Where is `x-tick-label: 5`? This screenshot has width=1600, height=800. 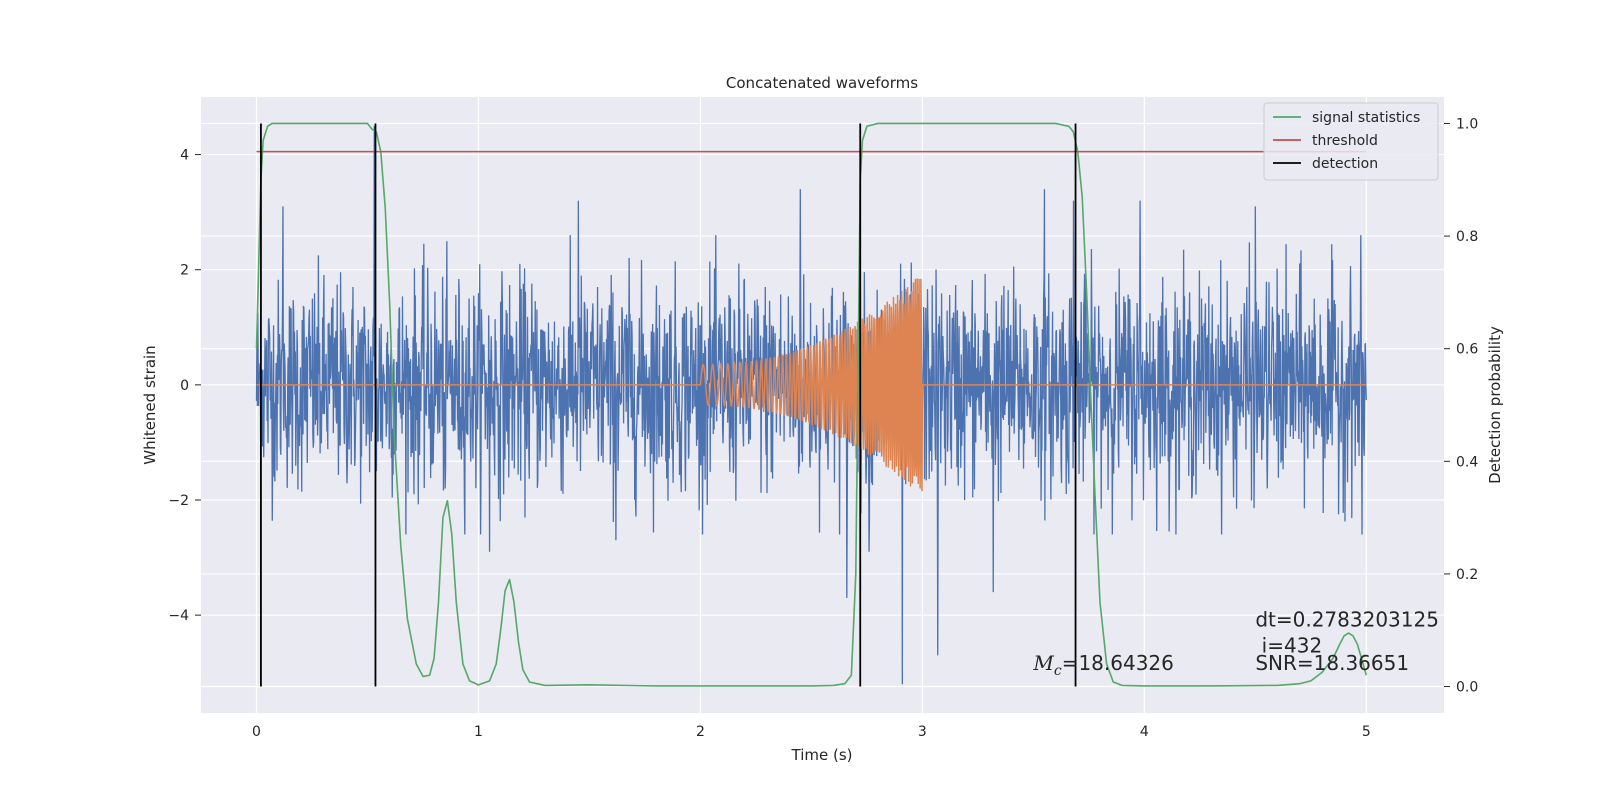
x-tick-label: 5 is located at coordinates (1366, 732).